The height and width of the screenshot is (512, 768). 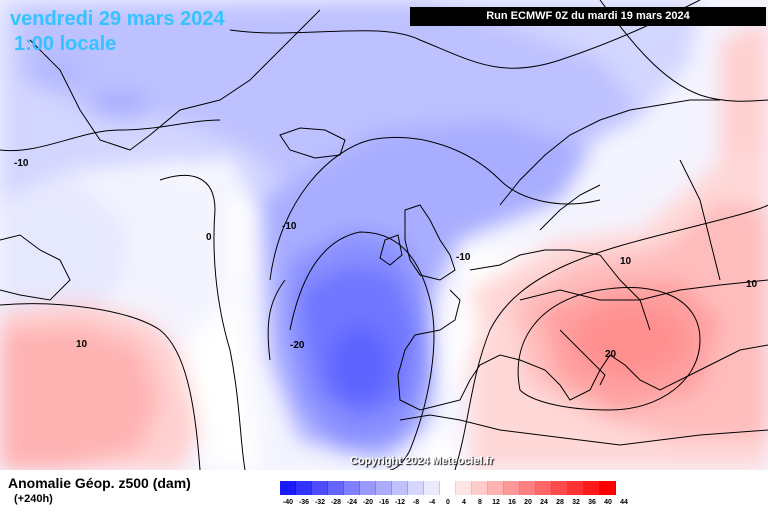 I want to click on colorbar-tick-label: -40, so click(x=288, y=502).